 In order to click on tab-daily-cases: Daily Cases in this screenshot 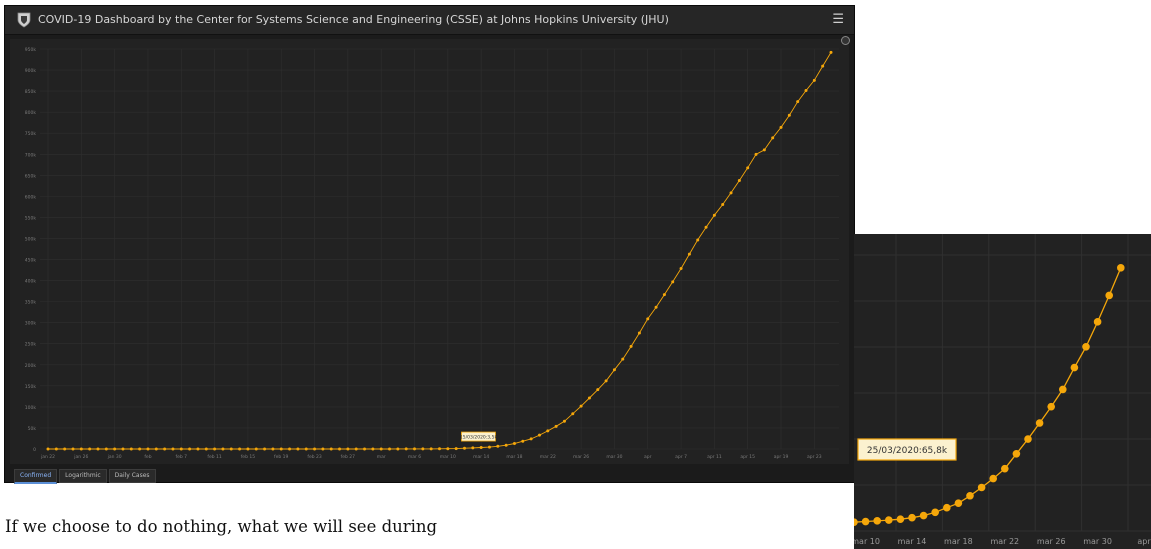, I will do `click(132, 476)`.